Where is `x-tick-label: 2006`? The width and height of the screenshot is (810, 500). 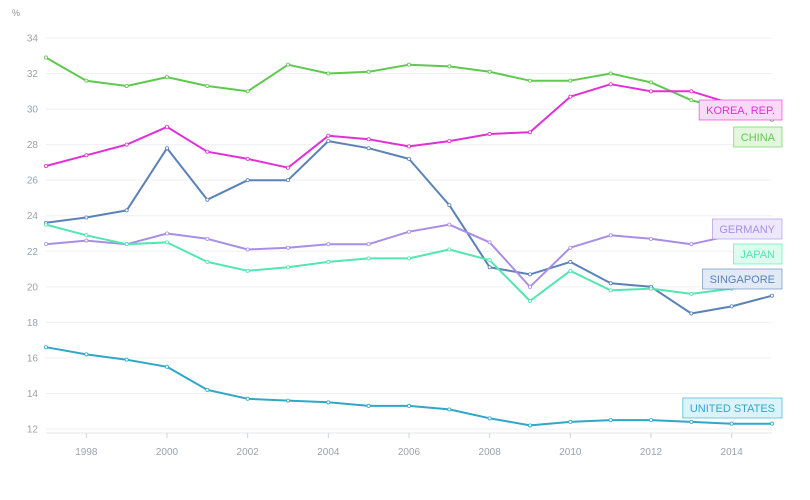 x-tick-label: 2006 is located at coordinates (409, 452).